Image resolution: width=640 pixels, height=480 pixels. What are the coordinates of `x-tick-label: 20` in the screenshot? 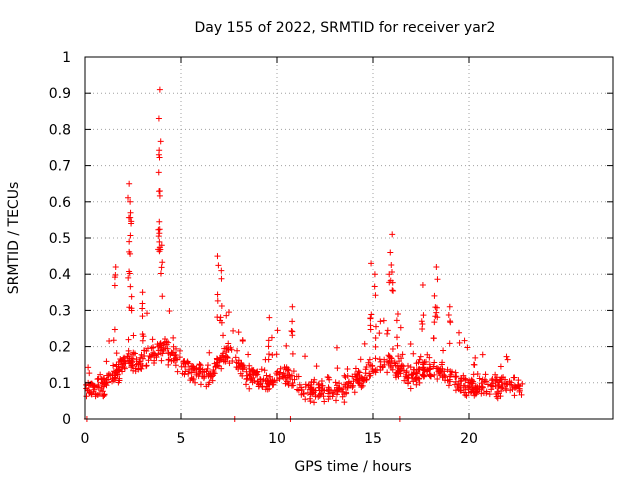 It's located at (469, 439).